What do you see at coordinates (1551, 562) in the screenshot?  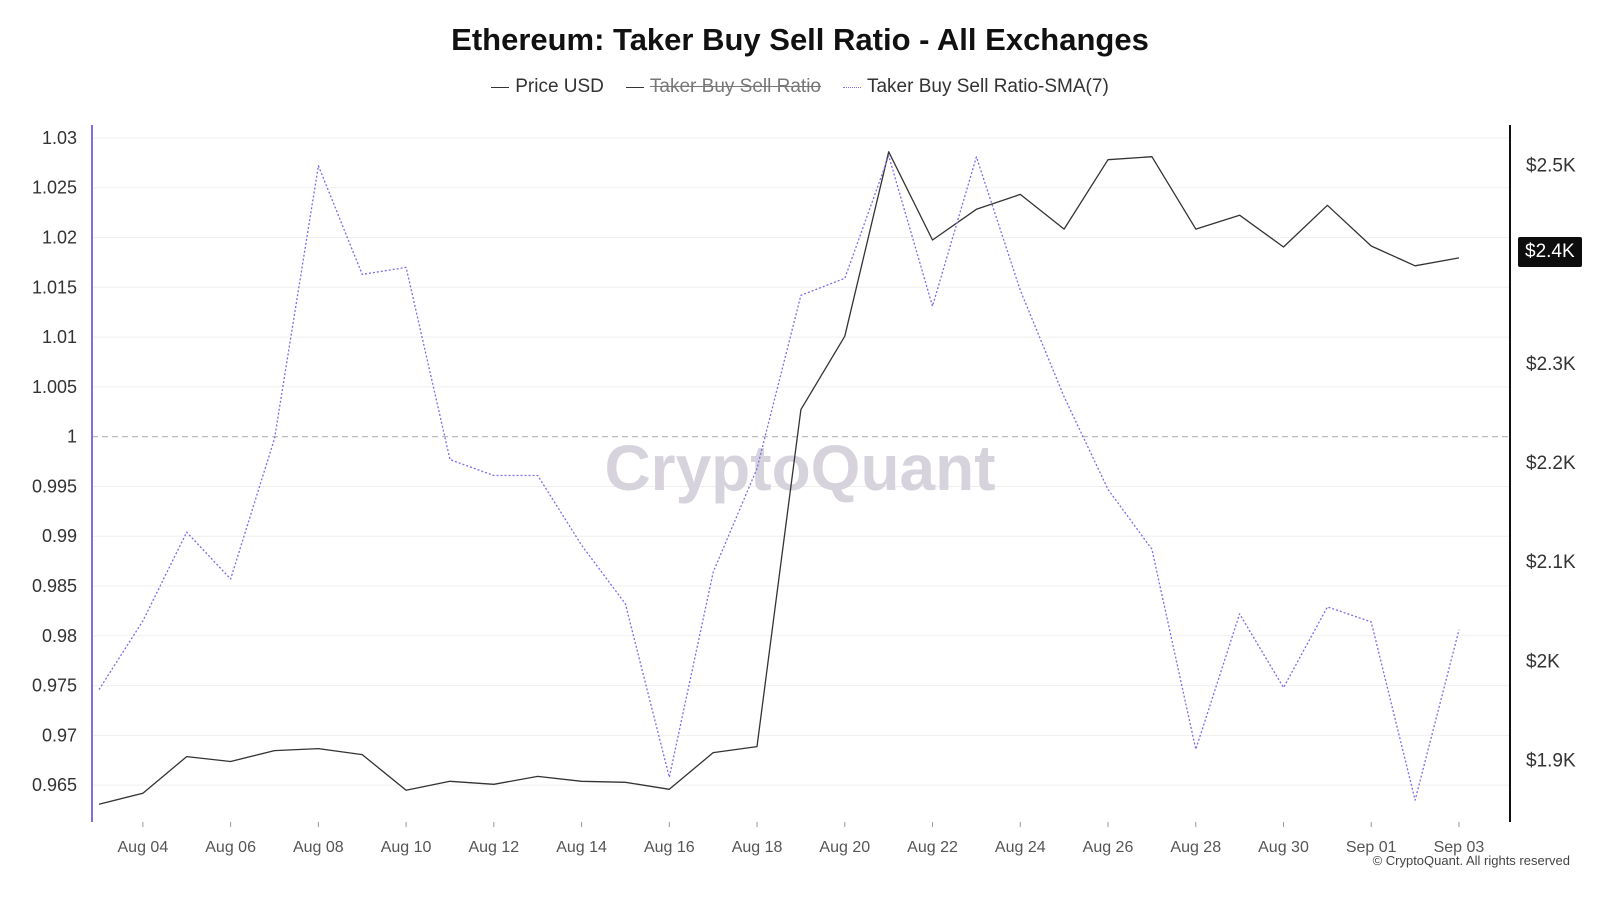 I see `right-axis-tick-label: $2.1K` at bounding box center [1551, 562].